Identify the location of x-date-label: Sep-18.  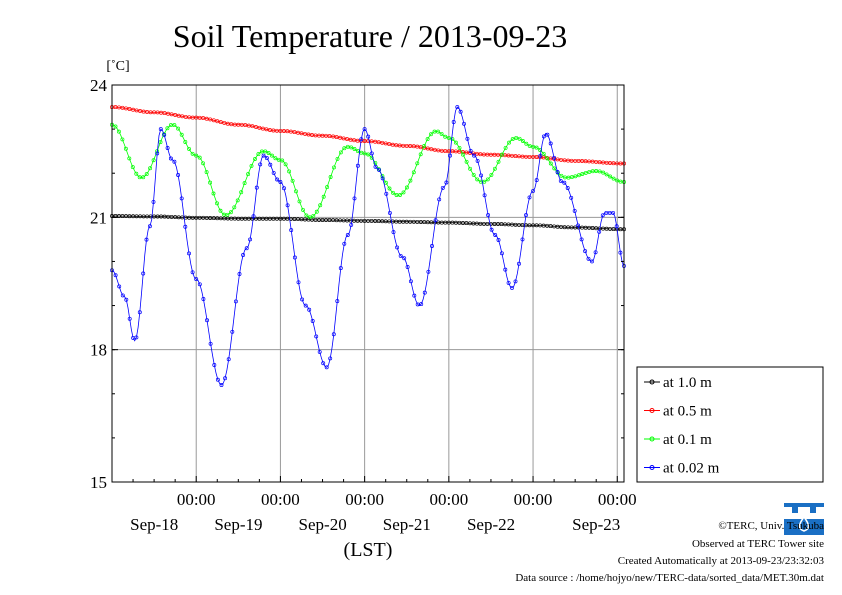
(154, 524).